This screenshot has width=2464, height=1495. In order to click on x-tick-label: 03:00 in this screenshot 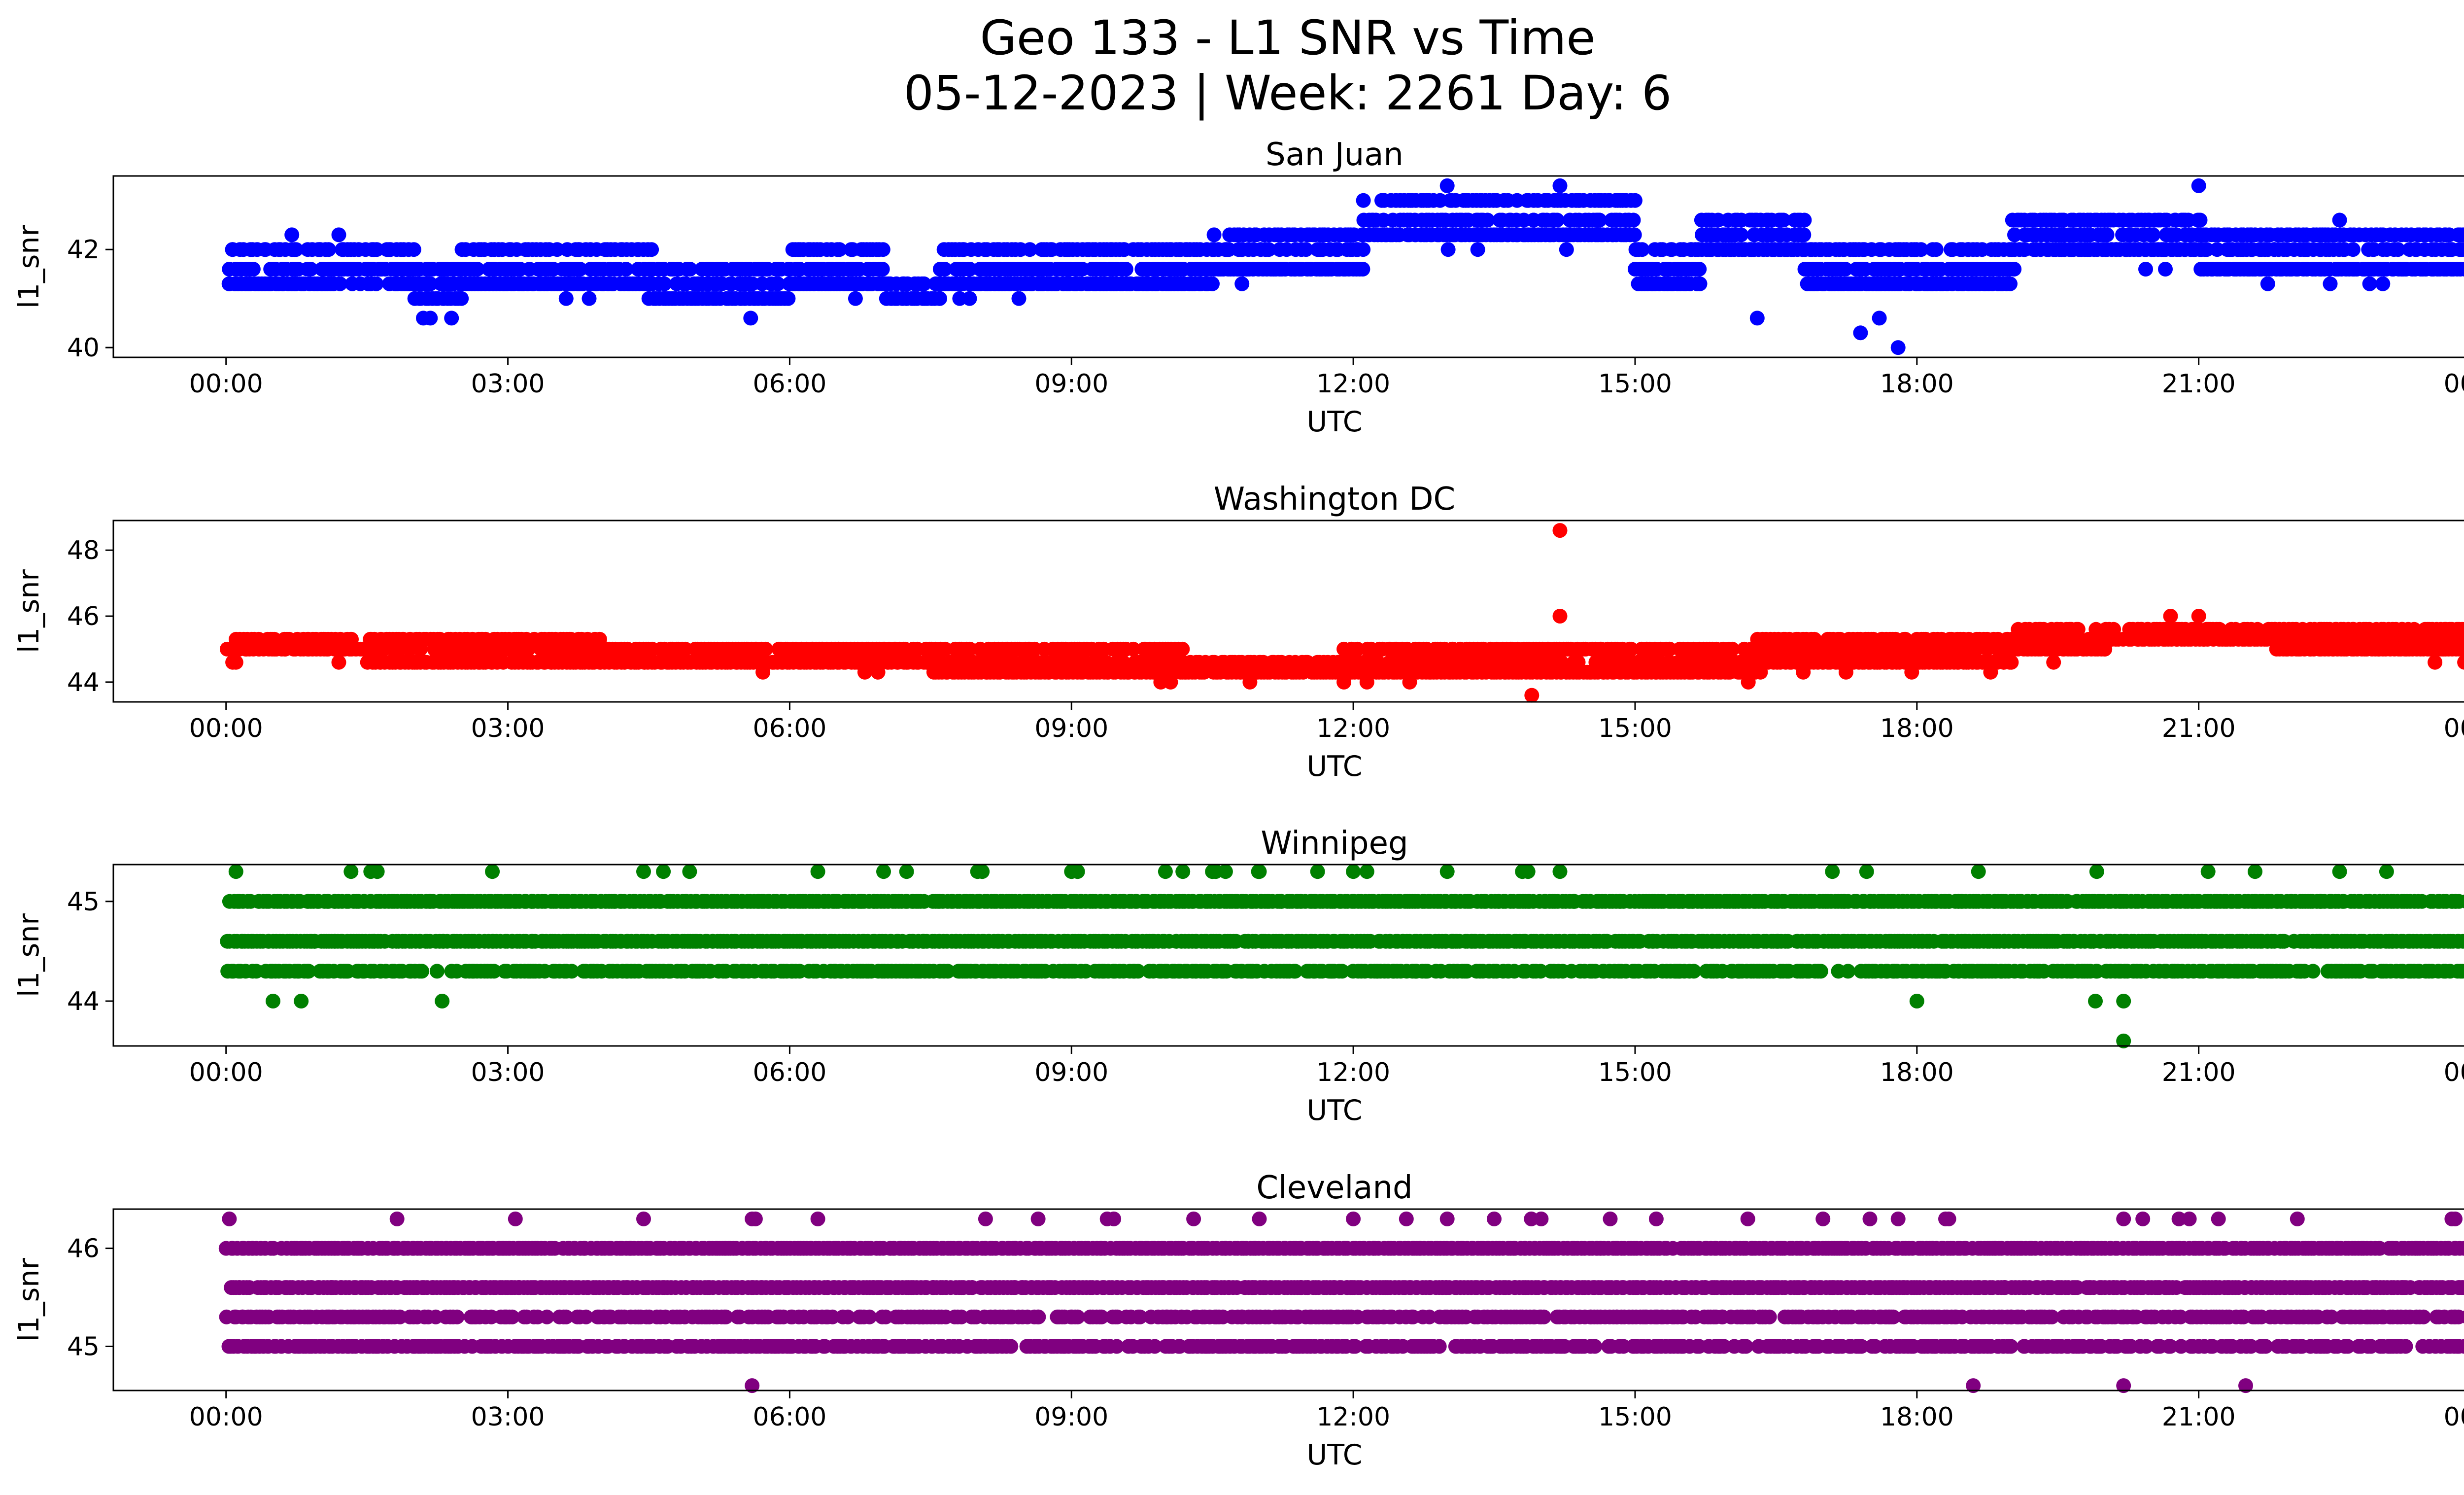, I will do `click(508, 728)`.